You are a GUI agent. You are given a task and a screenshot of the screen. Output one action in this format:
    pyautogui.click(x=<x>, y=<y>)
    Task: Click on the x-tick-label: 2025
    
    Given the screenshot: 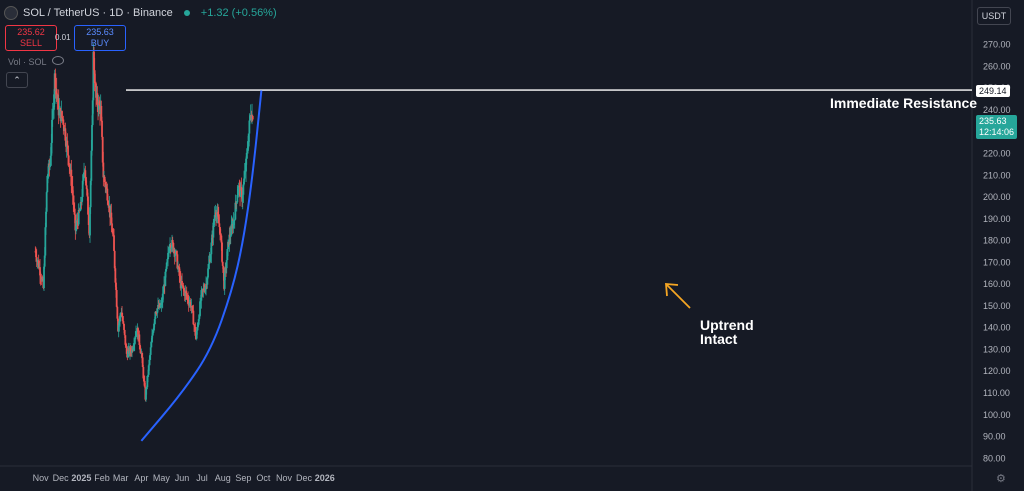 What is the action you would take?
    pyautogui.click(x=81, y=478)
    